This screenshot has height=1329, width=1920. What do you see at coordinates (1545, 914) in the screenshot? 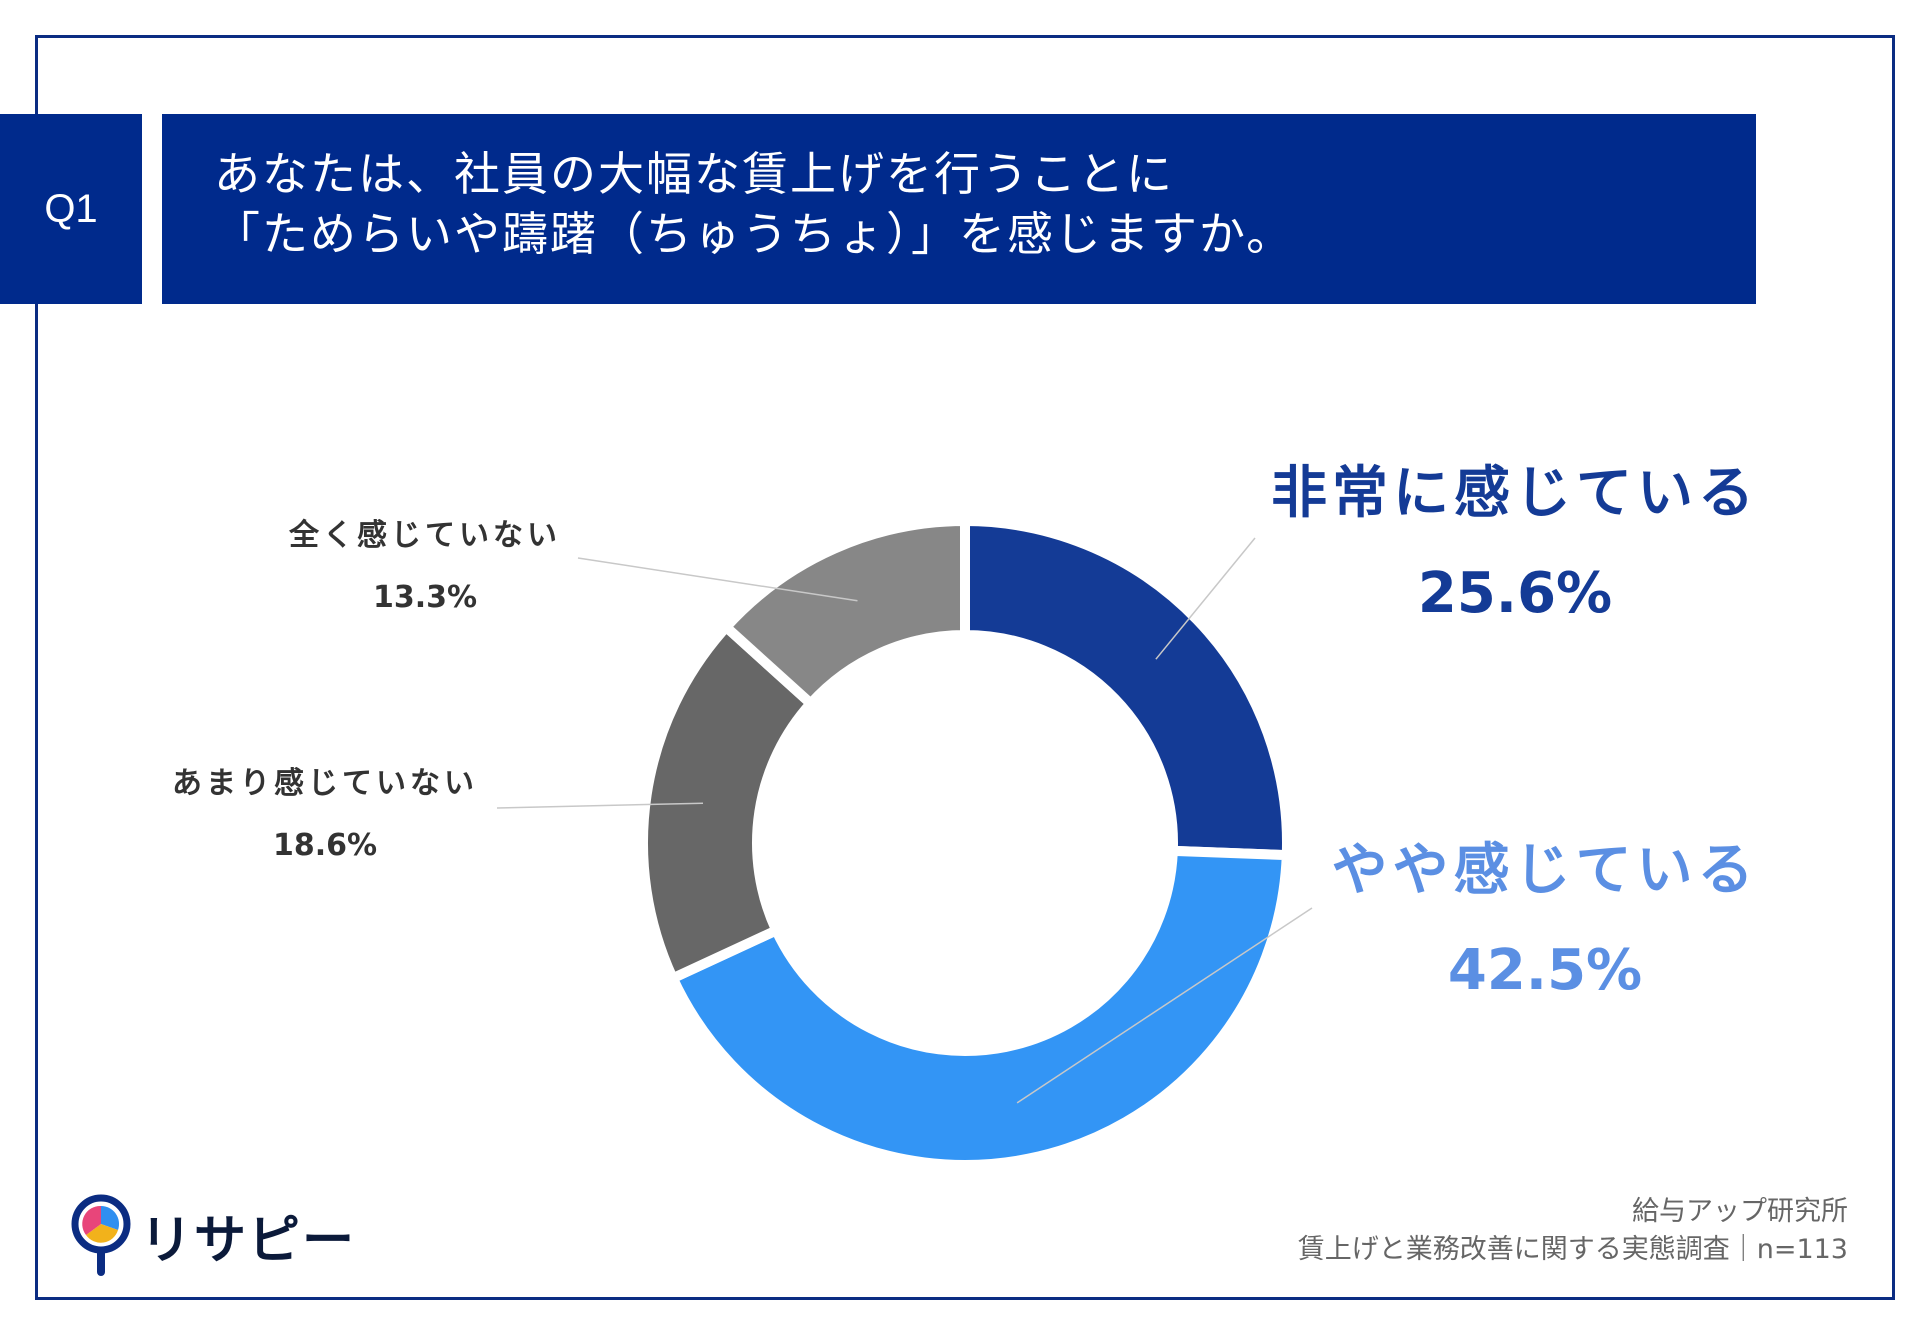
I see `label-somewhat: やや感じている 42.5%` at bounding box center [1545, 914].